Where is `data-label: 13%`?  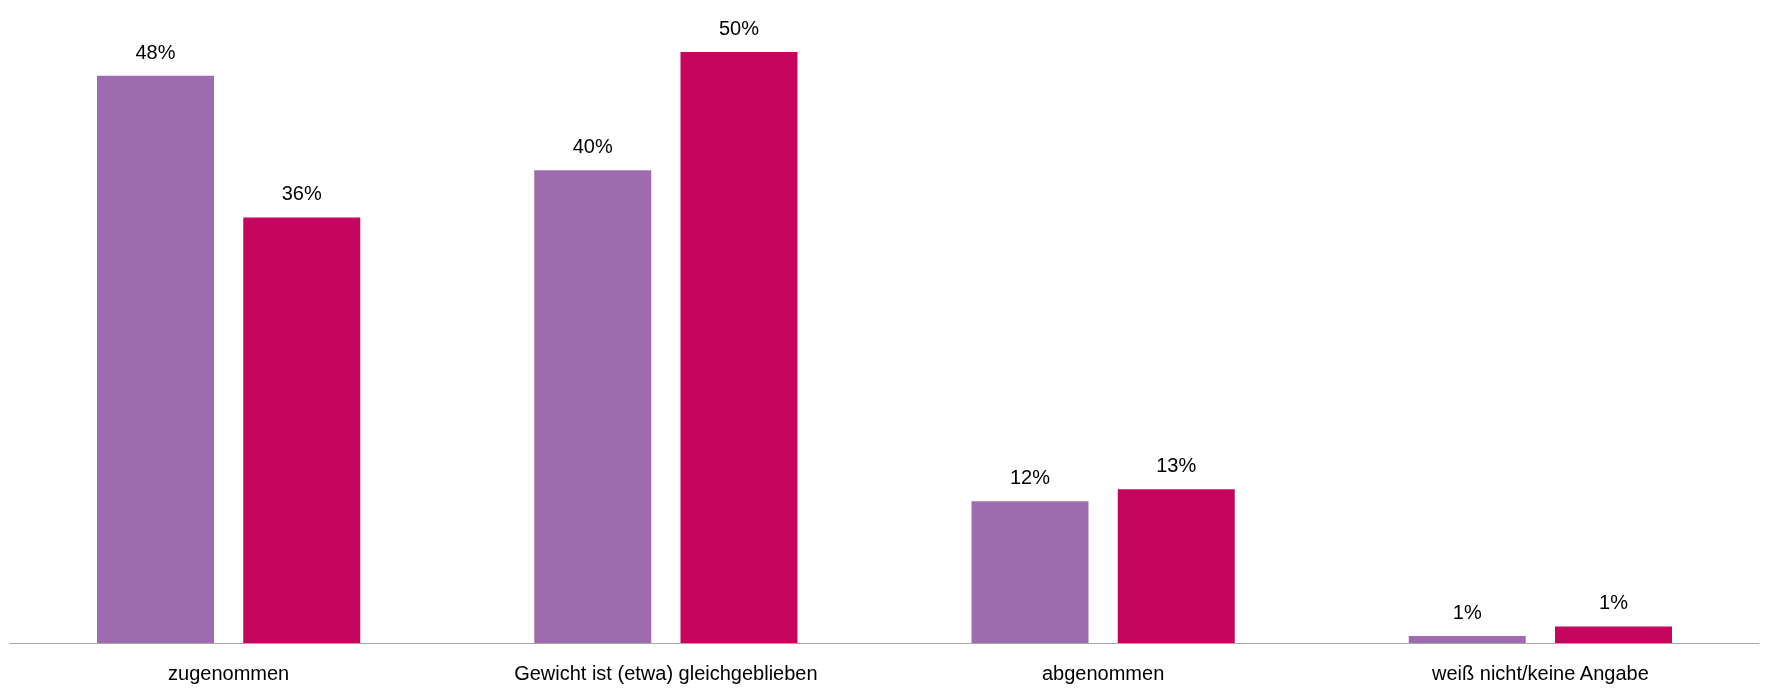
data-label: 13% is located at coordinates (1176, 465).